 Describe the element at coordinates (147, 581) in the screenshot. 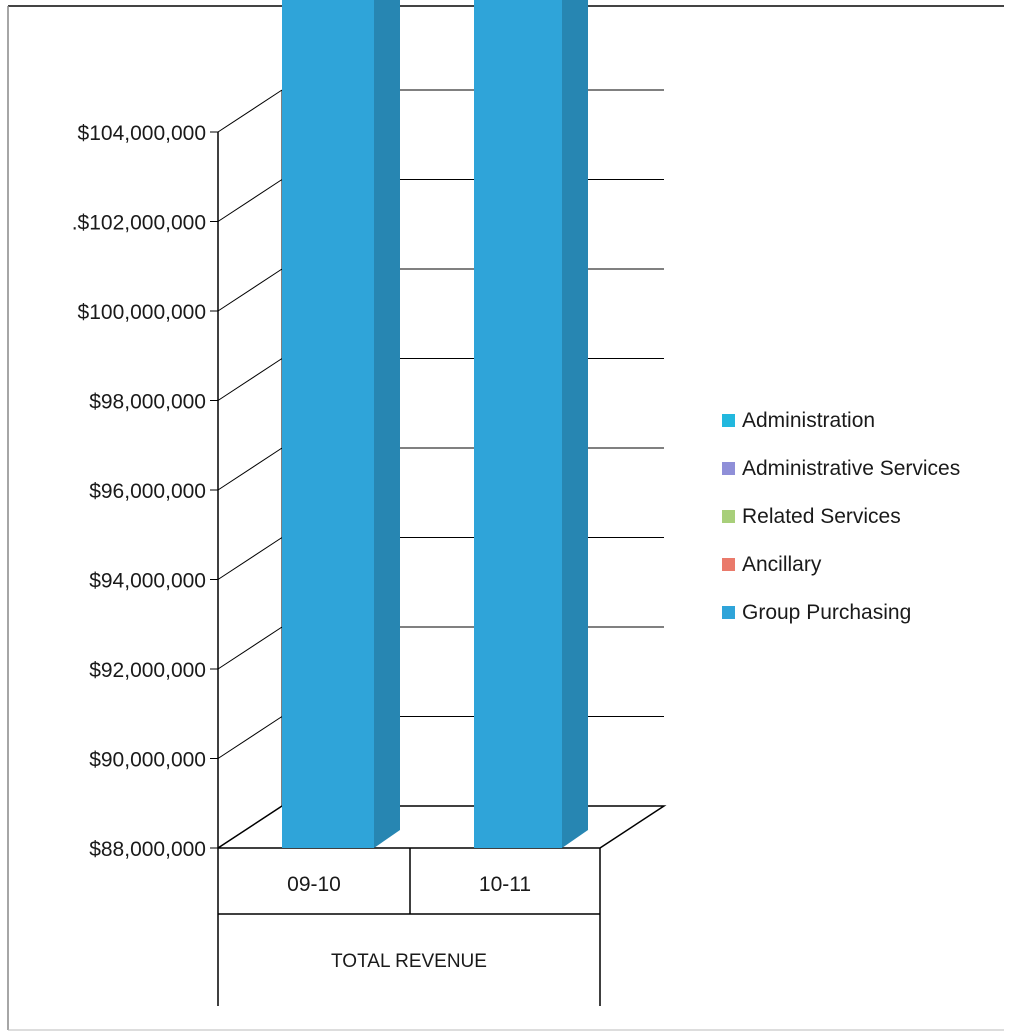

I see `y-tick-label: $94,000,000` at that location.